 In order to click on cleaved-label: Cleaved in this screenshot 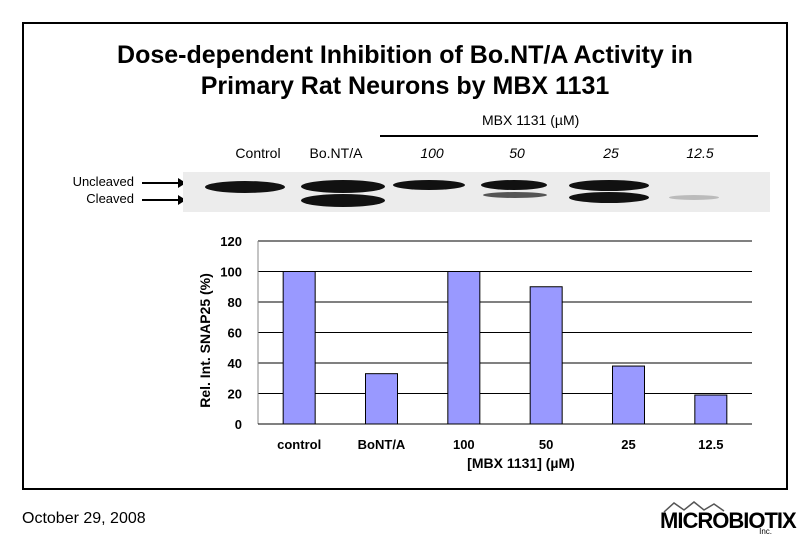, I will do `click(110, 198)`.